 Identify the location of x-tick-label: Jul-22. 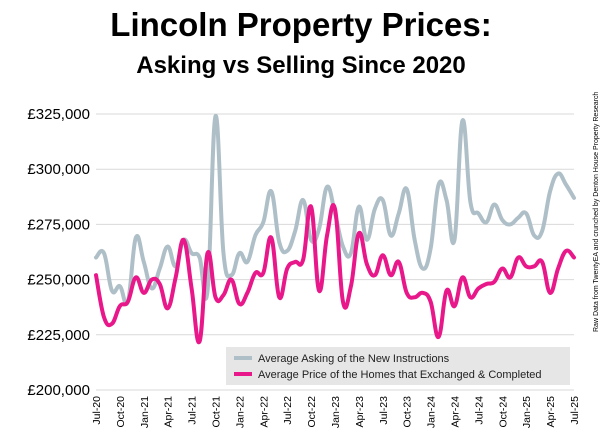
(288, 410).